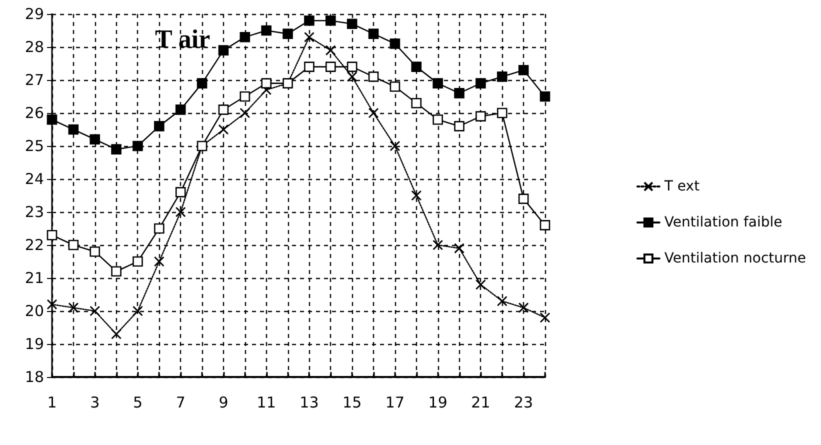  I want to click on y-tick-label: 29, so click(34, 14).